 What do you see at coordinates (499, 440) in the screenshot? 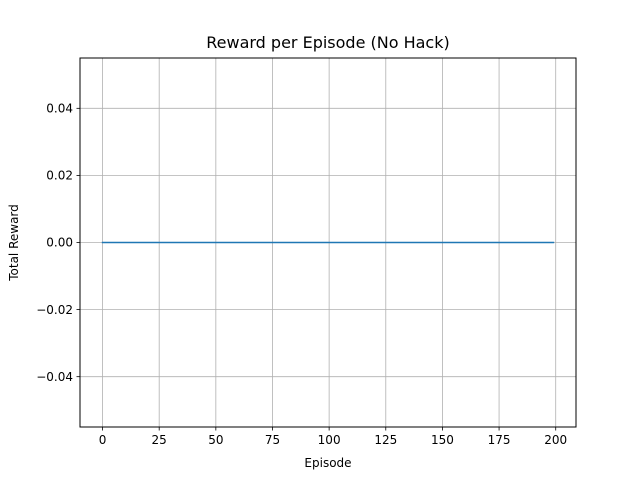
I see `x-tick-label: 175` at bounding box center [499, 440].